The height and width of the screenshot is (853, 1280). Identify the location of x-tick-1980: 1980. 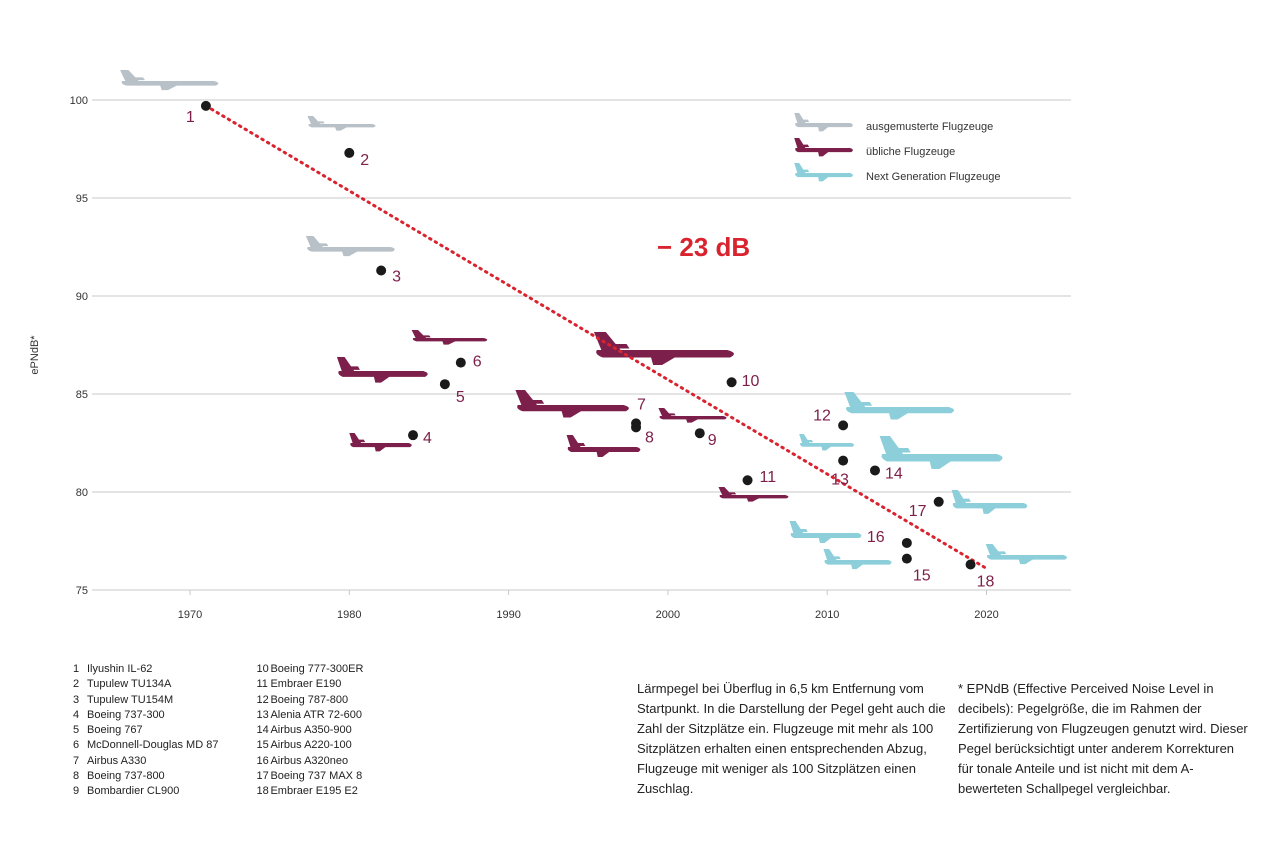
(349, 615).